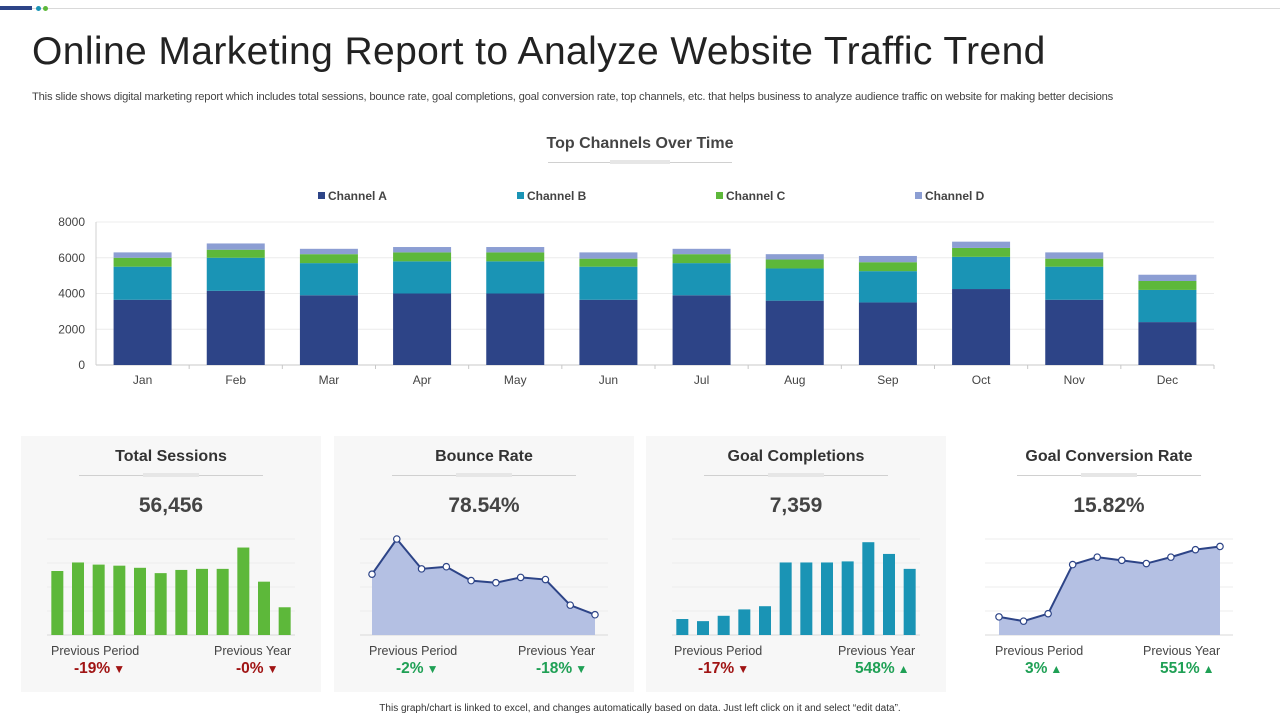 Image resolution: width=1280 pixels, height=720 pixels. I want to click on chart-title-rule-mark, so click(640, 162).